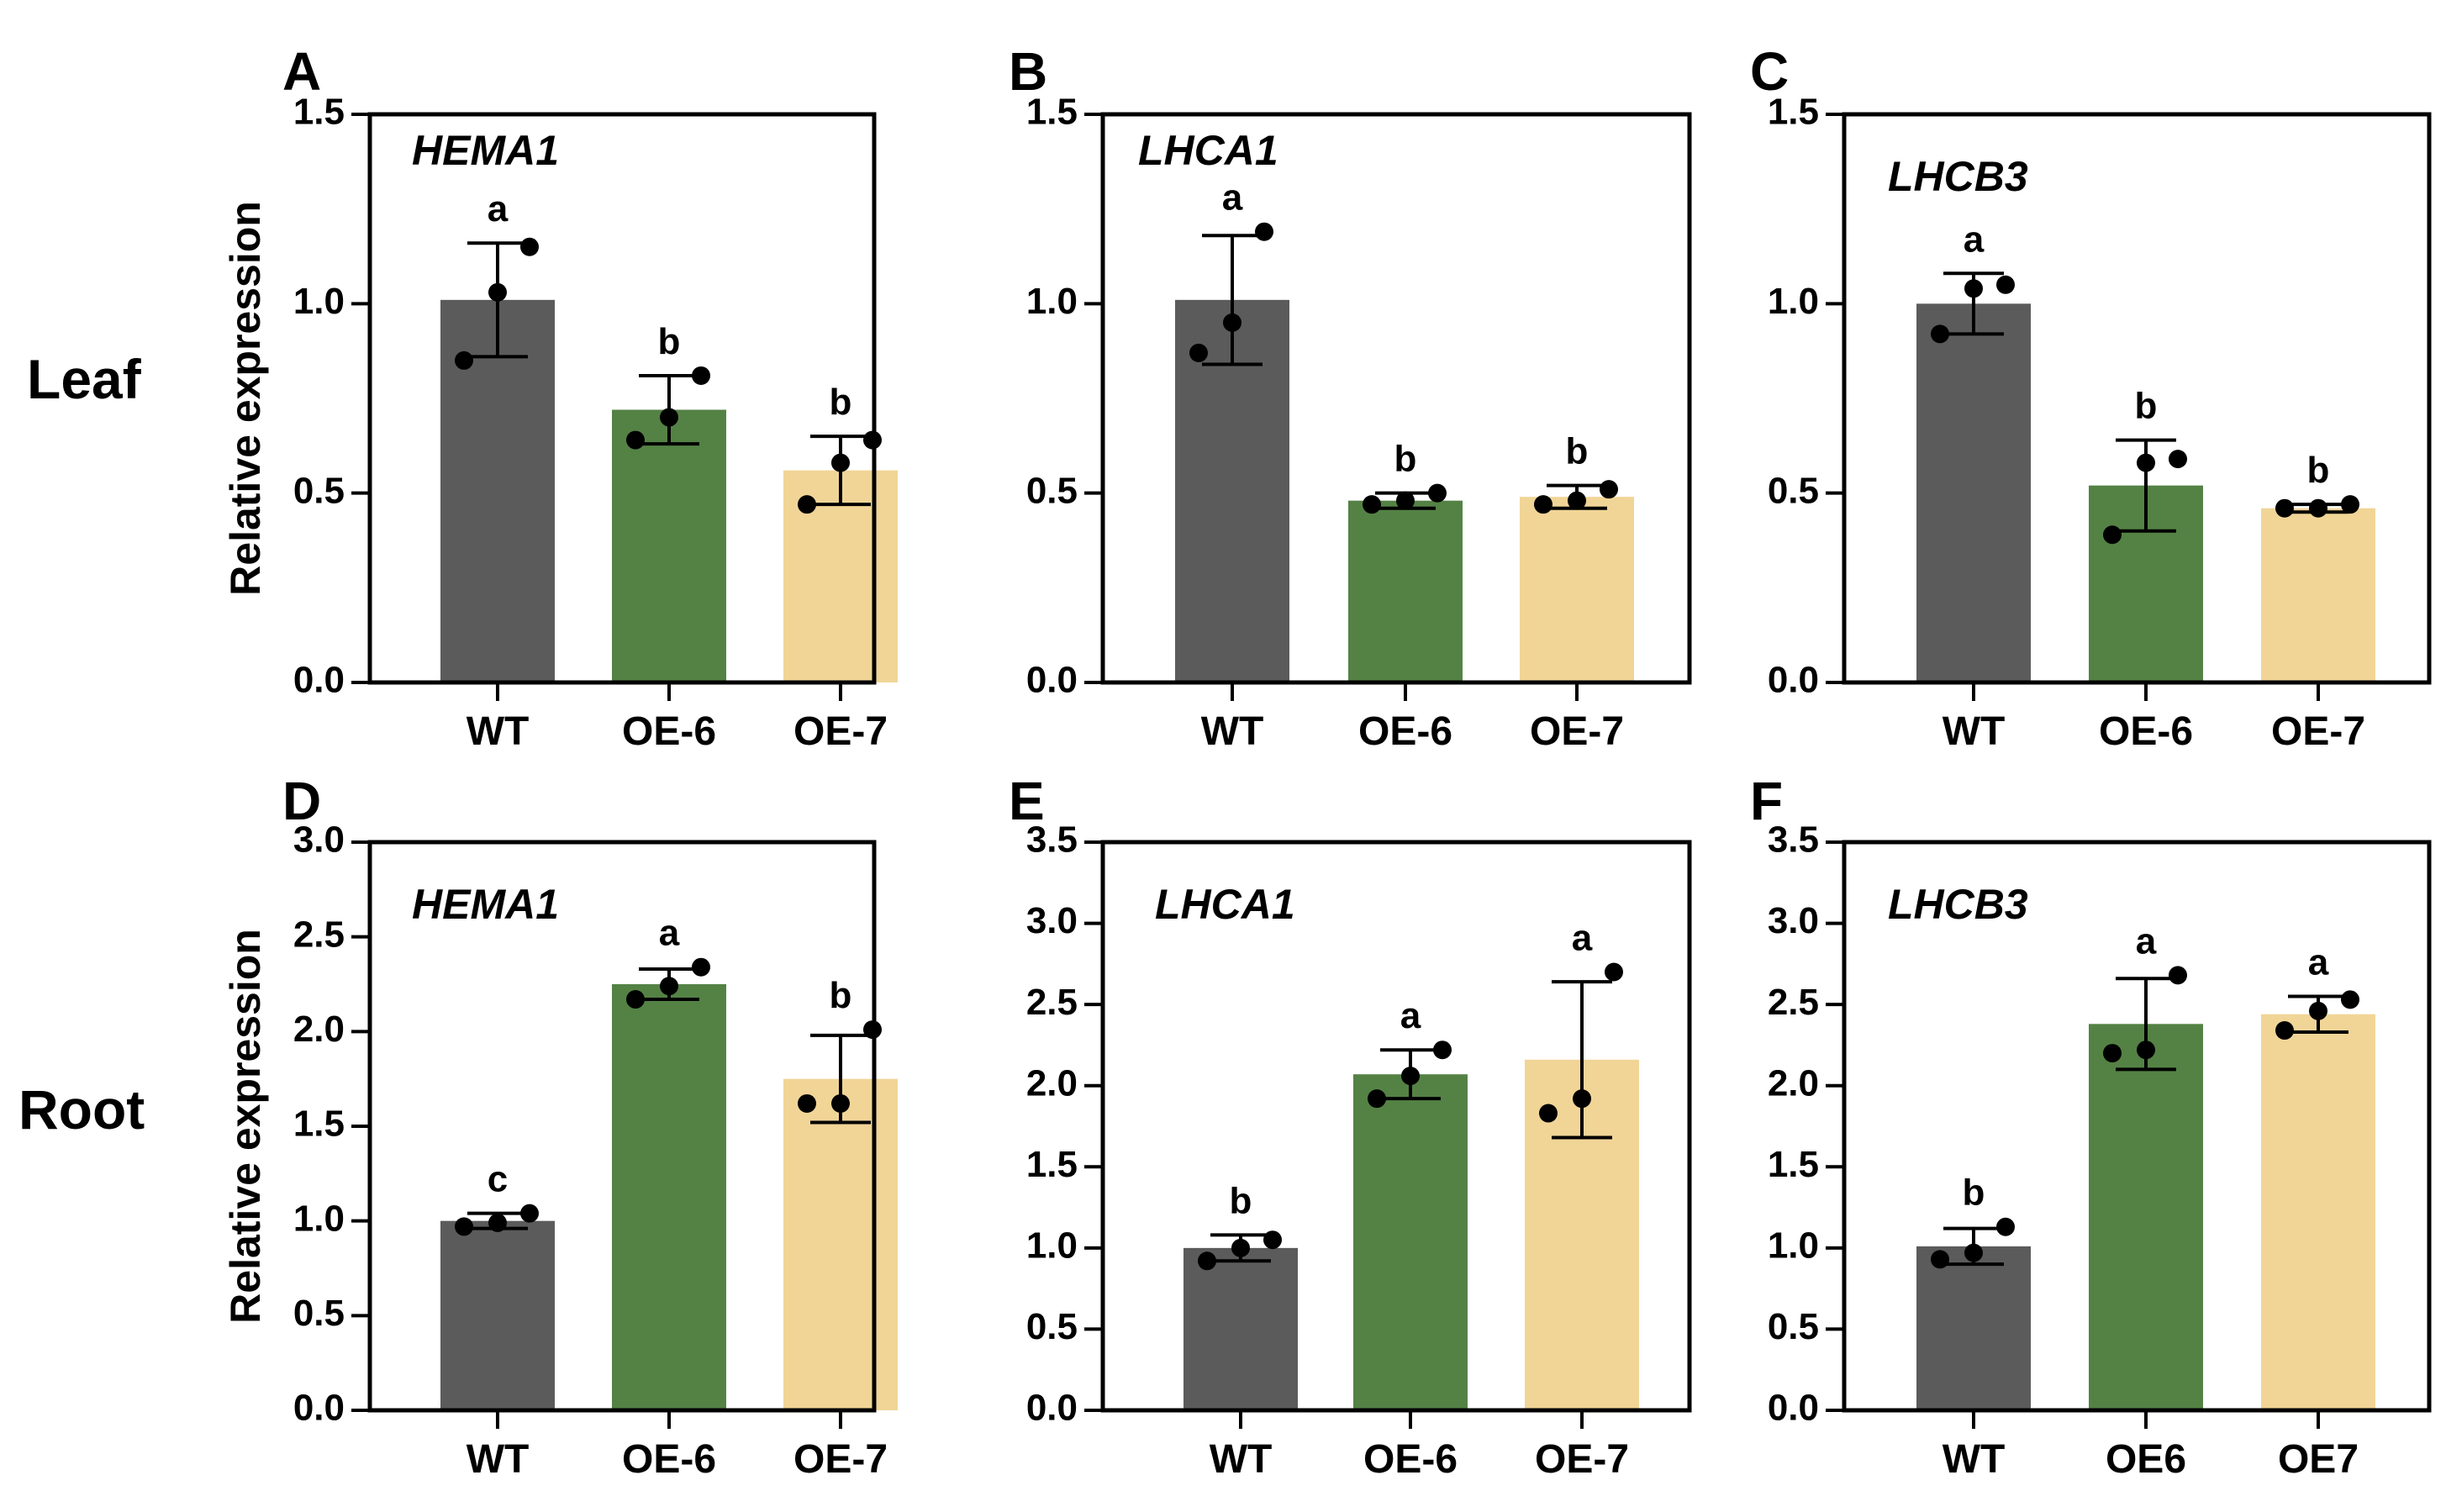  I want to click on panel-letter: D, so click(301, 801).